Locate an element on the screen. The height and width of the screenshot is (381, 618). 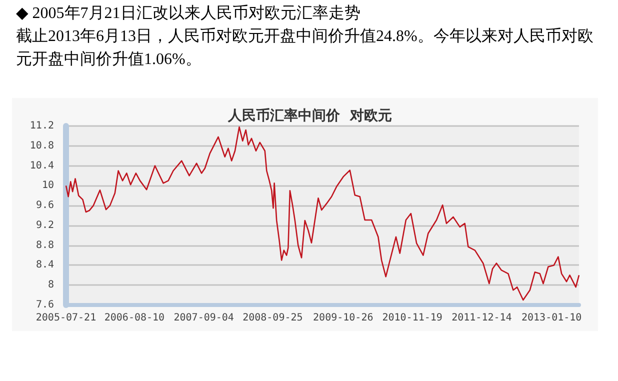
chart-title: ◆ 2005年7月21日汇改以来人民币对欧元汇率走势 is located at coordinates (189, 14).